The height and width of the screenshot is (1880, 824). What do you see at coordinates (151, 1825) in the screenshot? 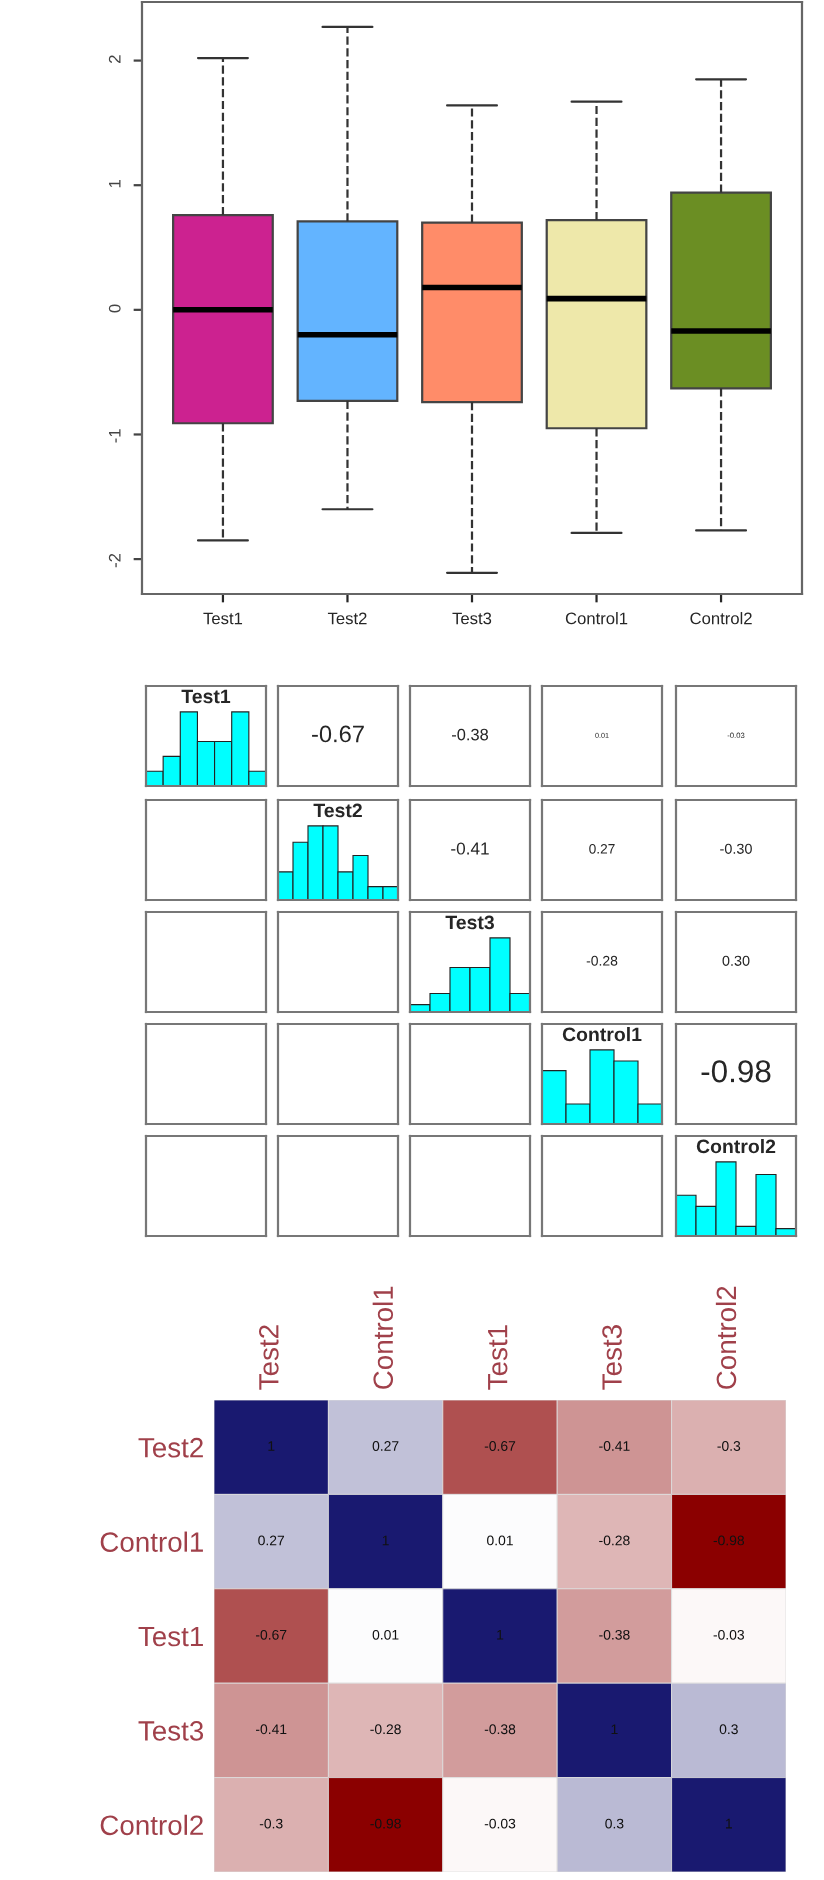
I see `y-tick-label: Control2` at bounding box center [151, 1825].